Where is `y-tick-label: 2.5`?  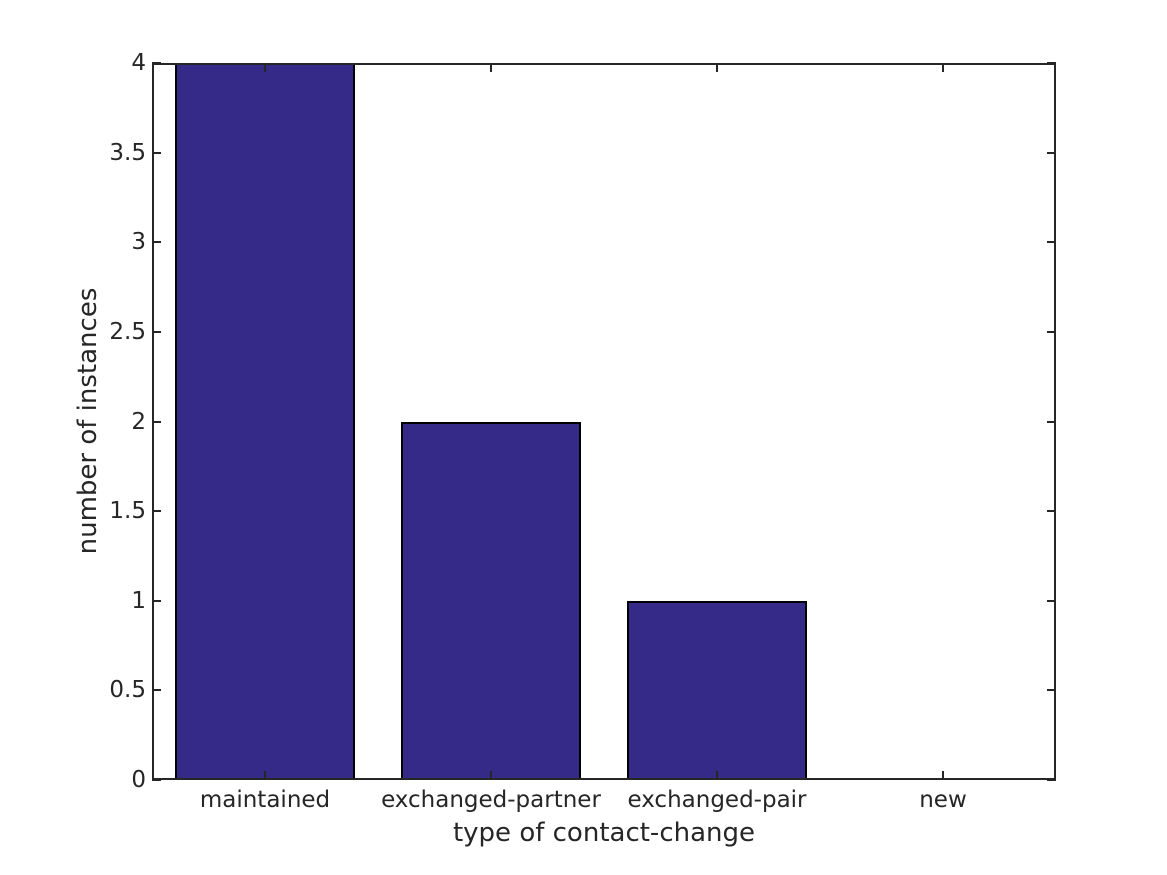
y-tick-label: 2.5 is located at coordinates (127, 331).